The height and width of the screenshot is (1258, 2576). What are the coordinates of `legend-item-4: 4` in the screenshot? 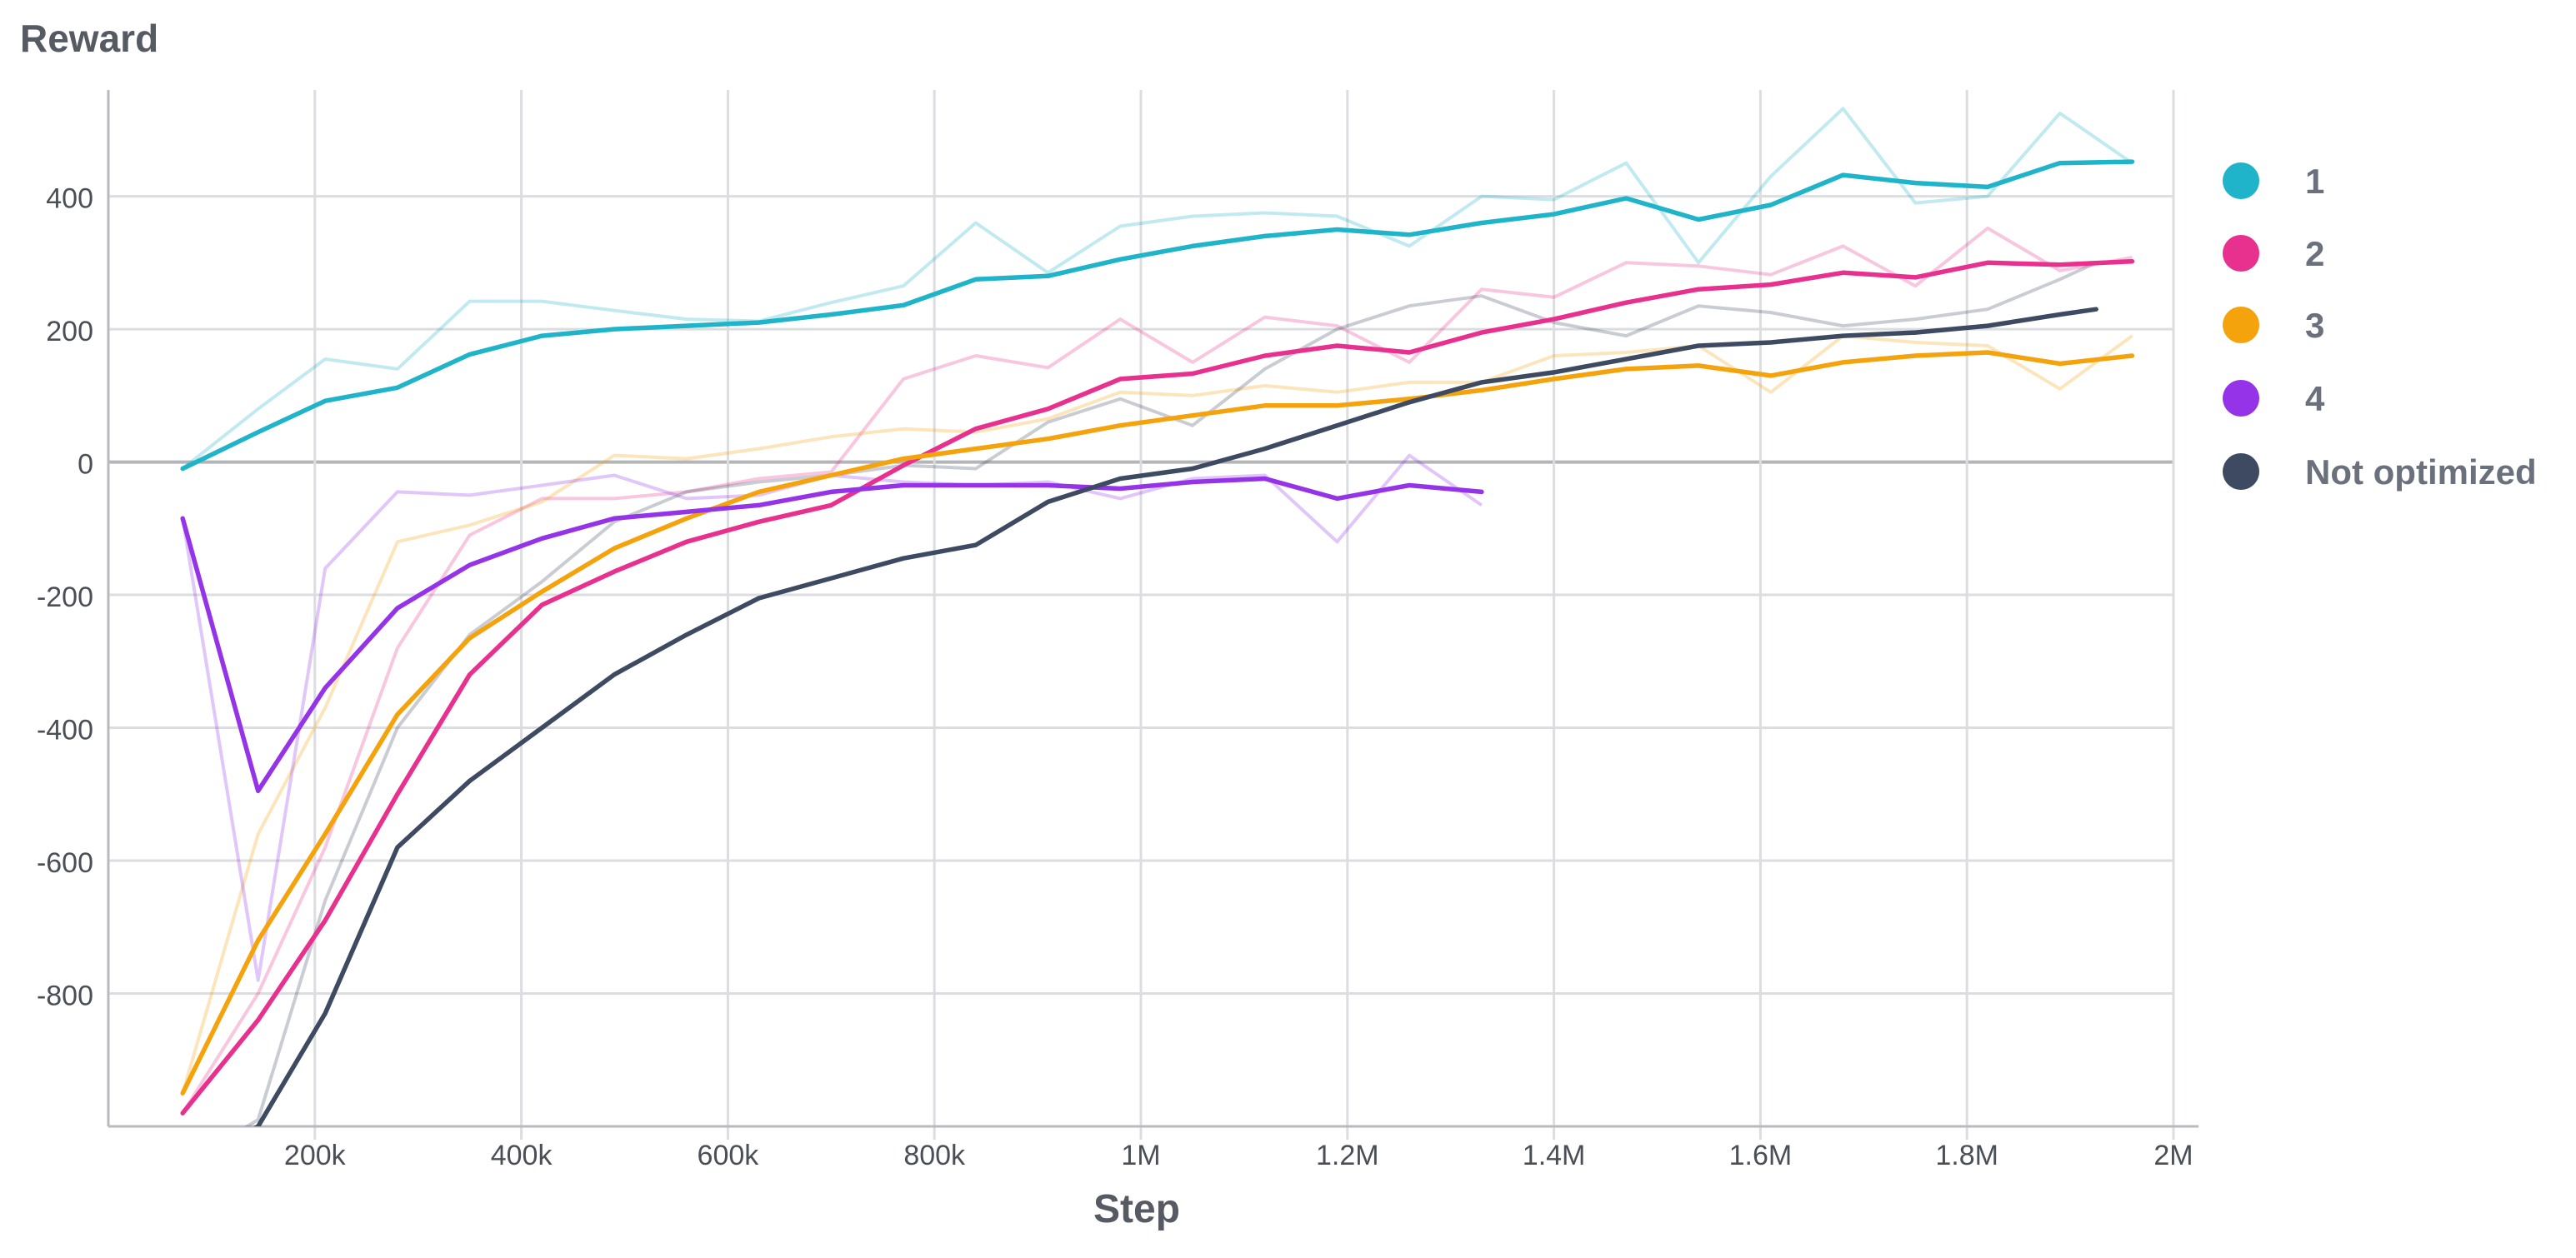 It's located at (2274, 398).